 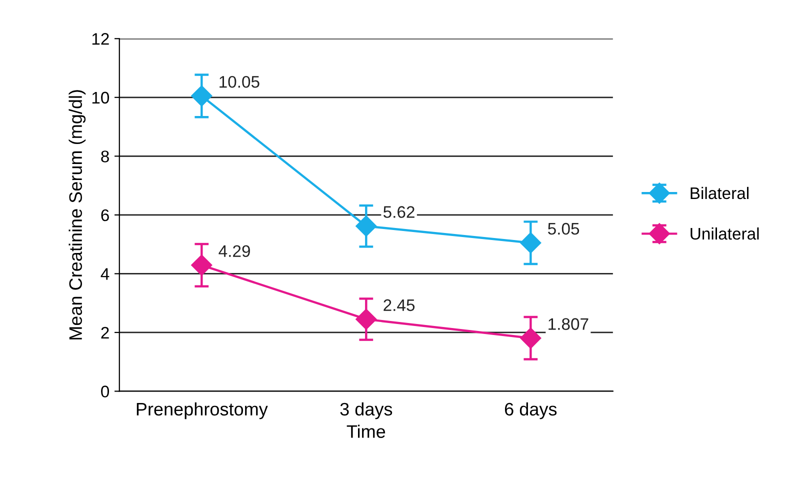 I want to click on y-tick-label: 2, so click(x=105, y=332).